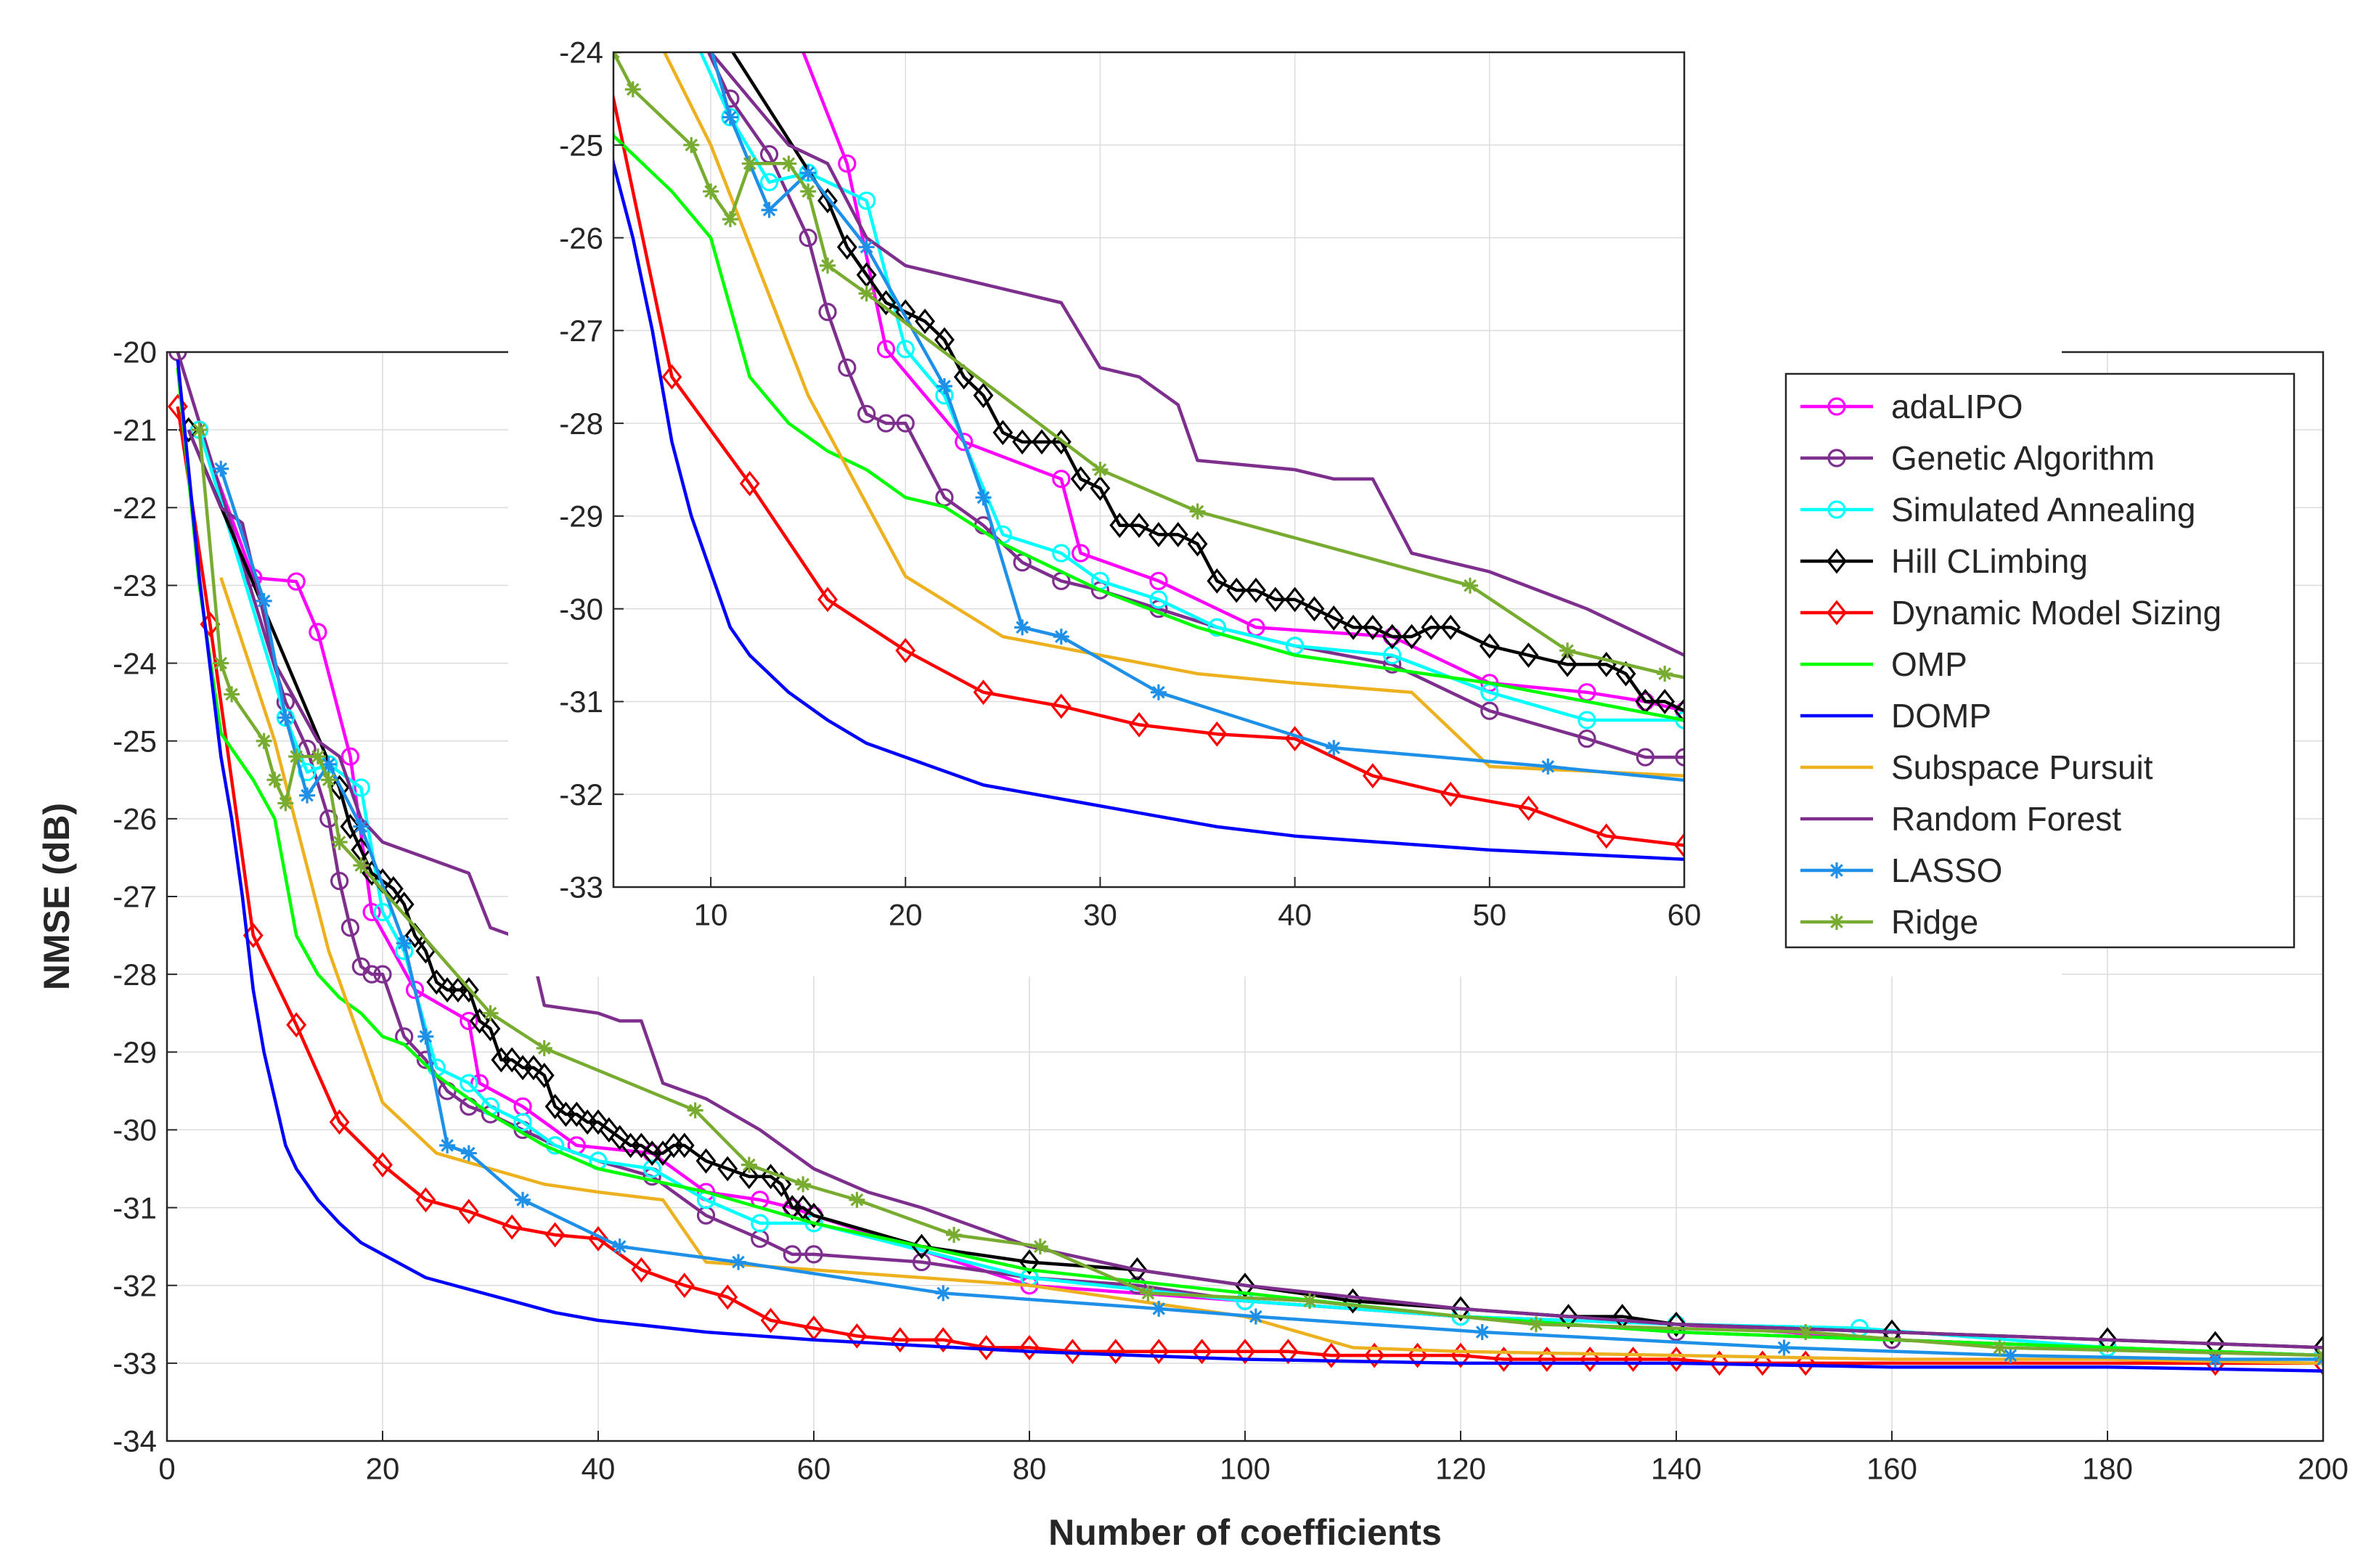 This screenshot has width=2379, height=1568. I want to click on main-y-tick-label: -30, so click(135, 1130).